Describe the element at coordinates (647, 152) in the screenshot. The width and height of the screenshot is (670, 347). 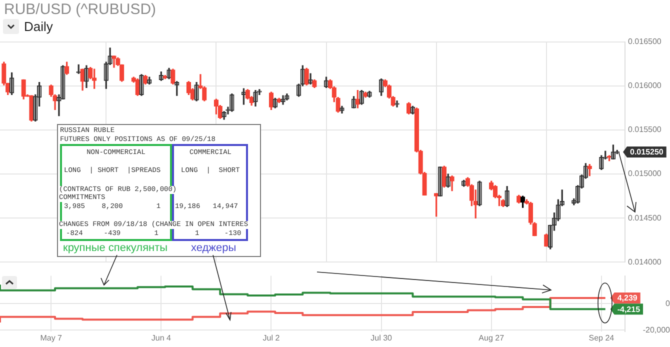
I see `text: 0.015250` at that location.